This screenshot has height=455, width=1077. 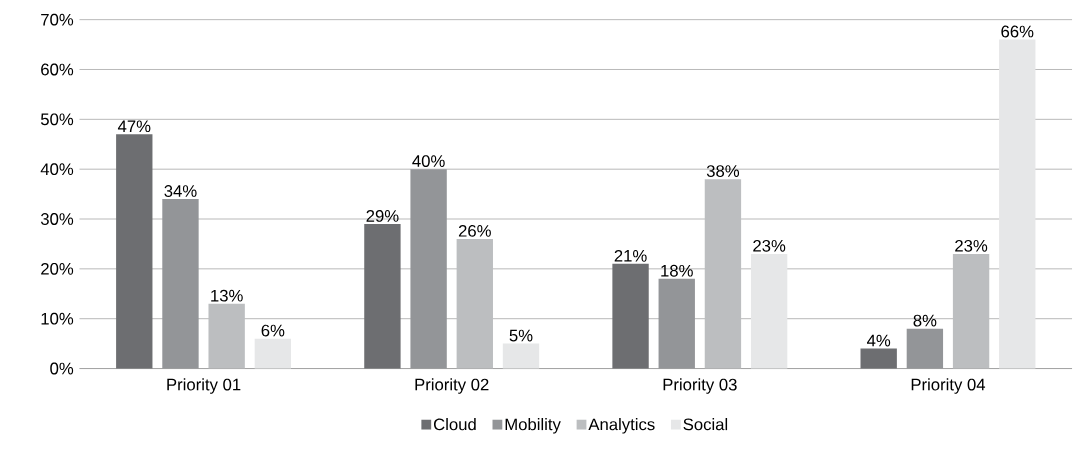 What do you see at coordinates (273, 330) in the screenshot?
I see `data-label: 6%` at bounding box center [273, 330].